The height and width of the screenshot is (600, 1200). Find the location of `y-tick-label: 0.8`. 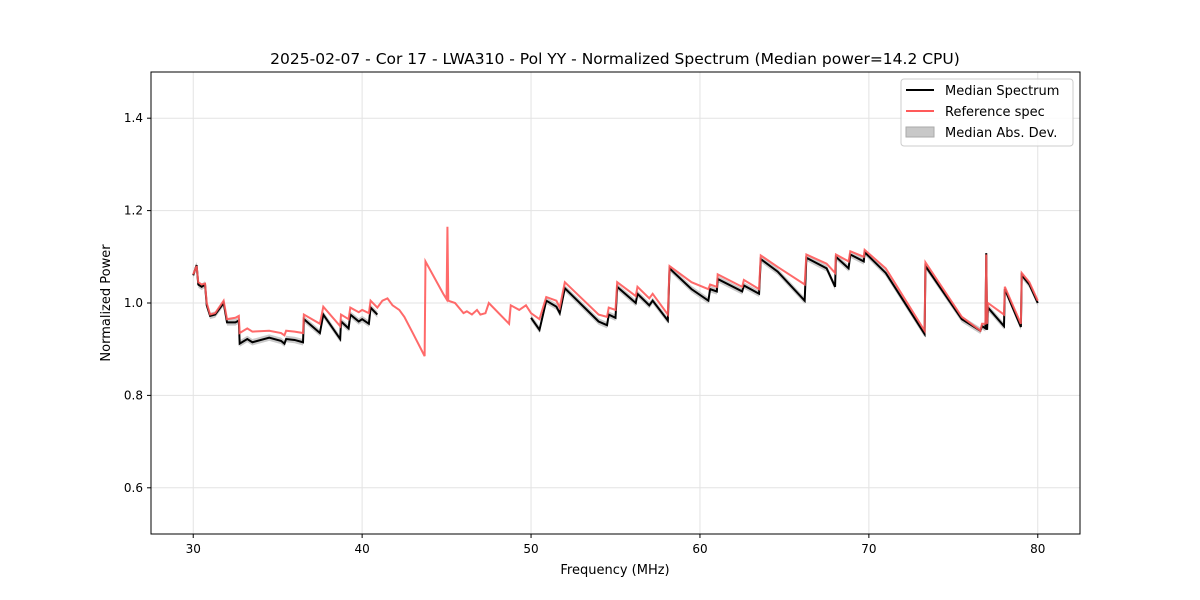

y-tick-label: 0.8 is located at coordinates (133, 395).